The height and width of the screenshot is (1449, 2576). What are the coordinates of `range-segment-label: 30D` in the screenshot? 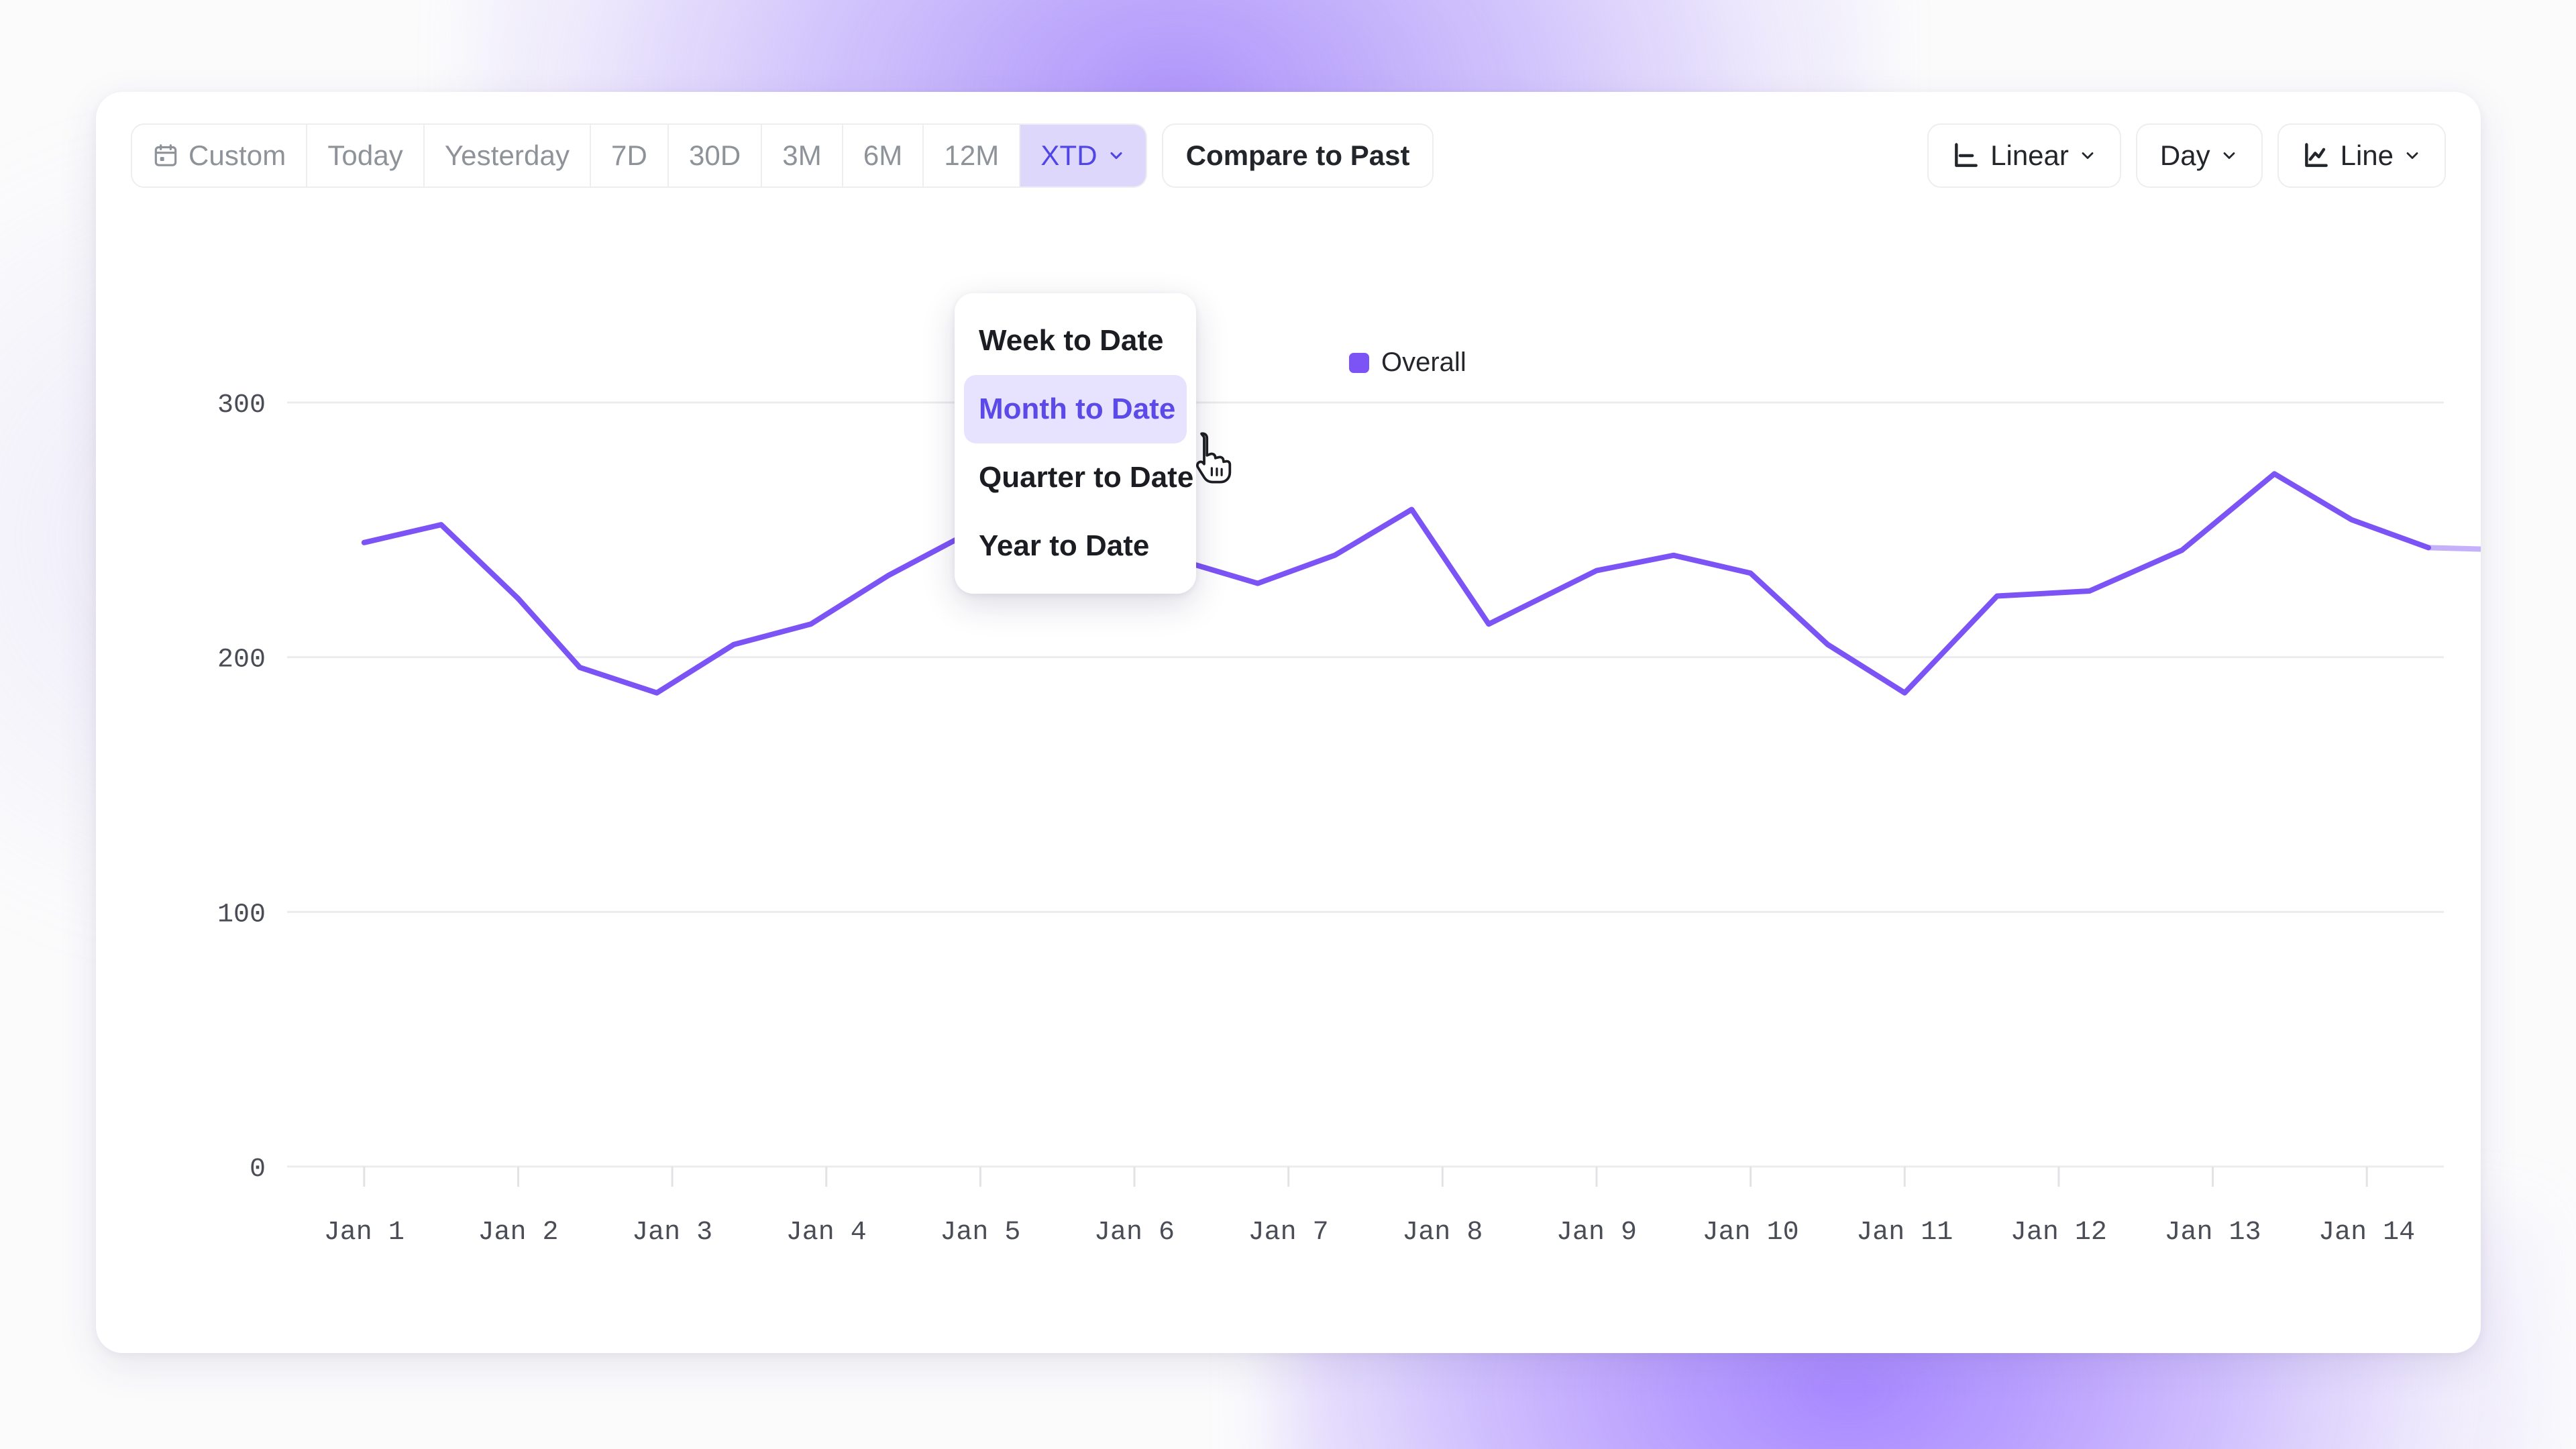 It's located at (714, 155).